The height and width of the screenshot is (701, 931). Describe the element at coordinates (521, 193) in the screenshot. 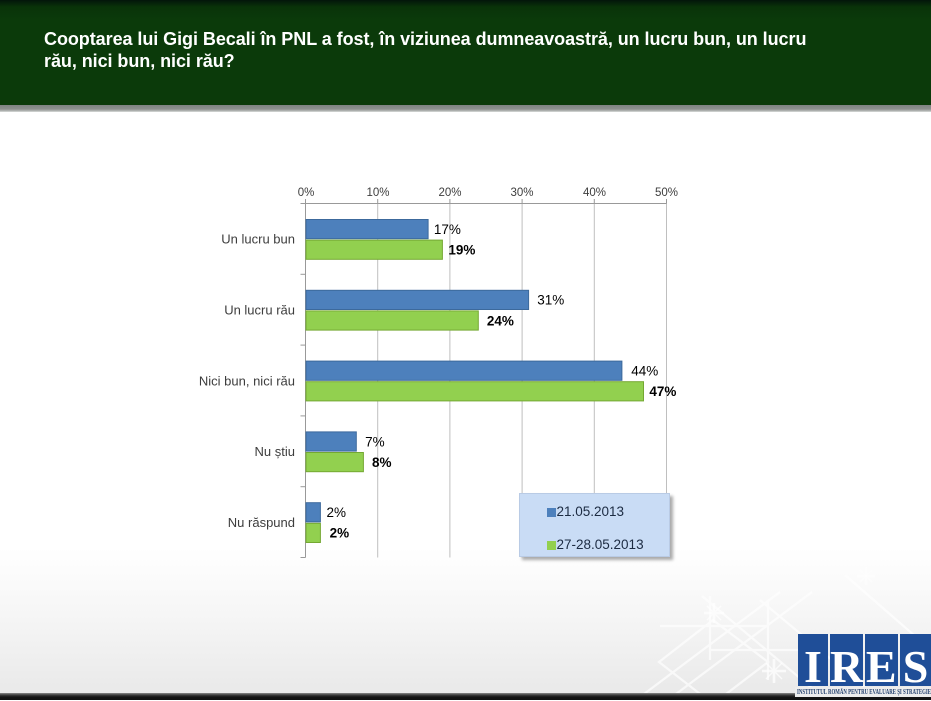

I see `svg-text: 30%` at that location.